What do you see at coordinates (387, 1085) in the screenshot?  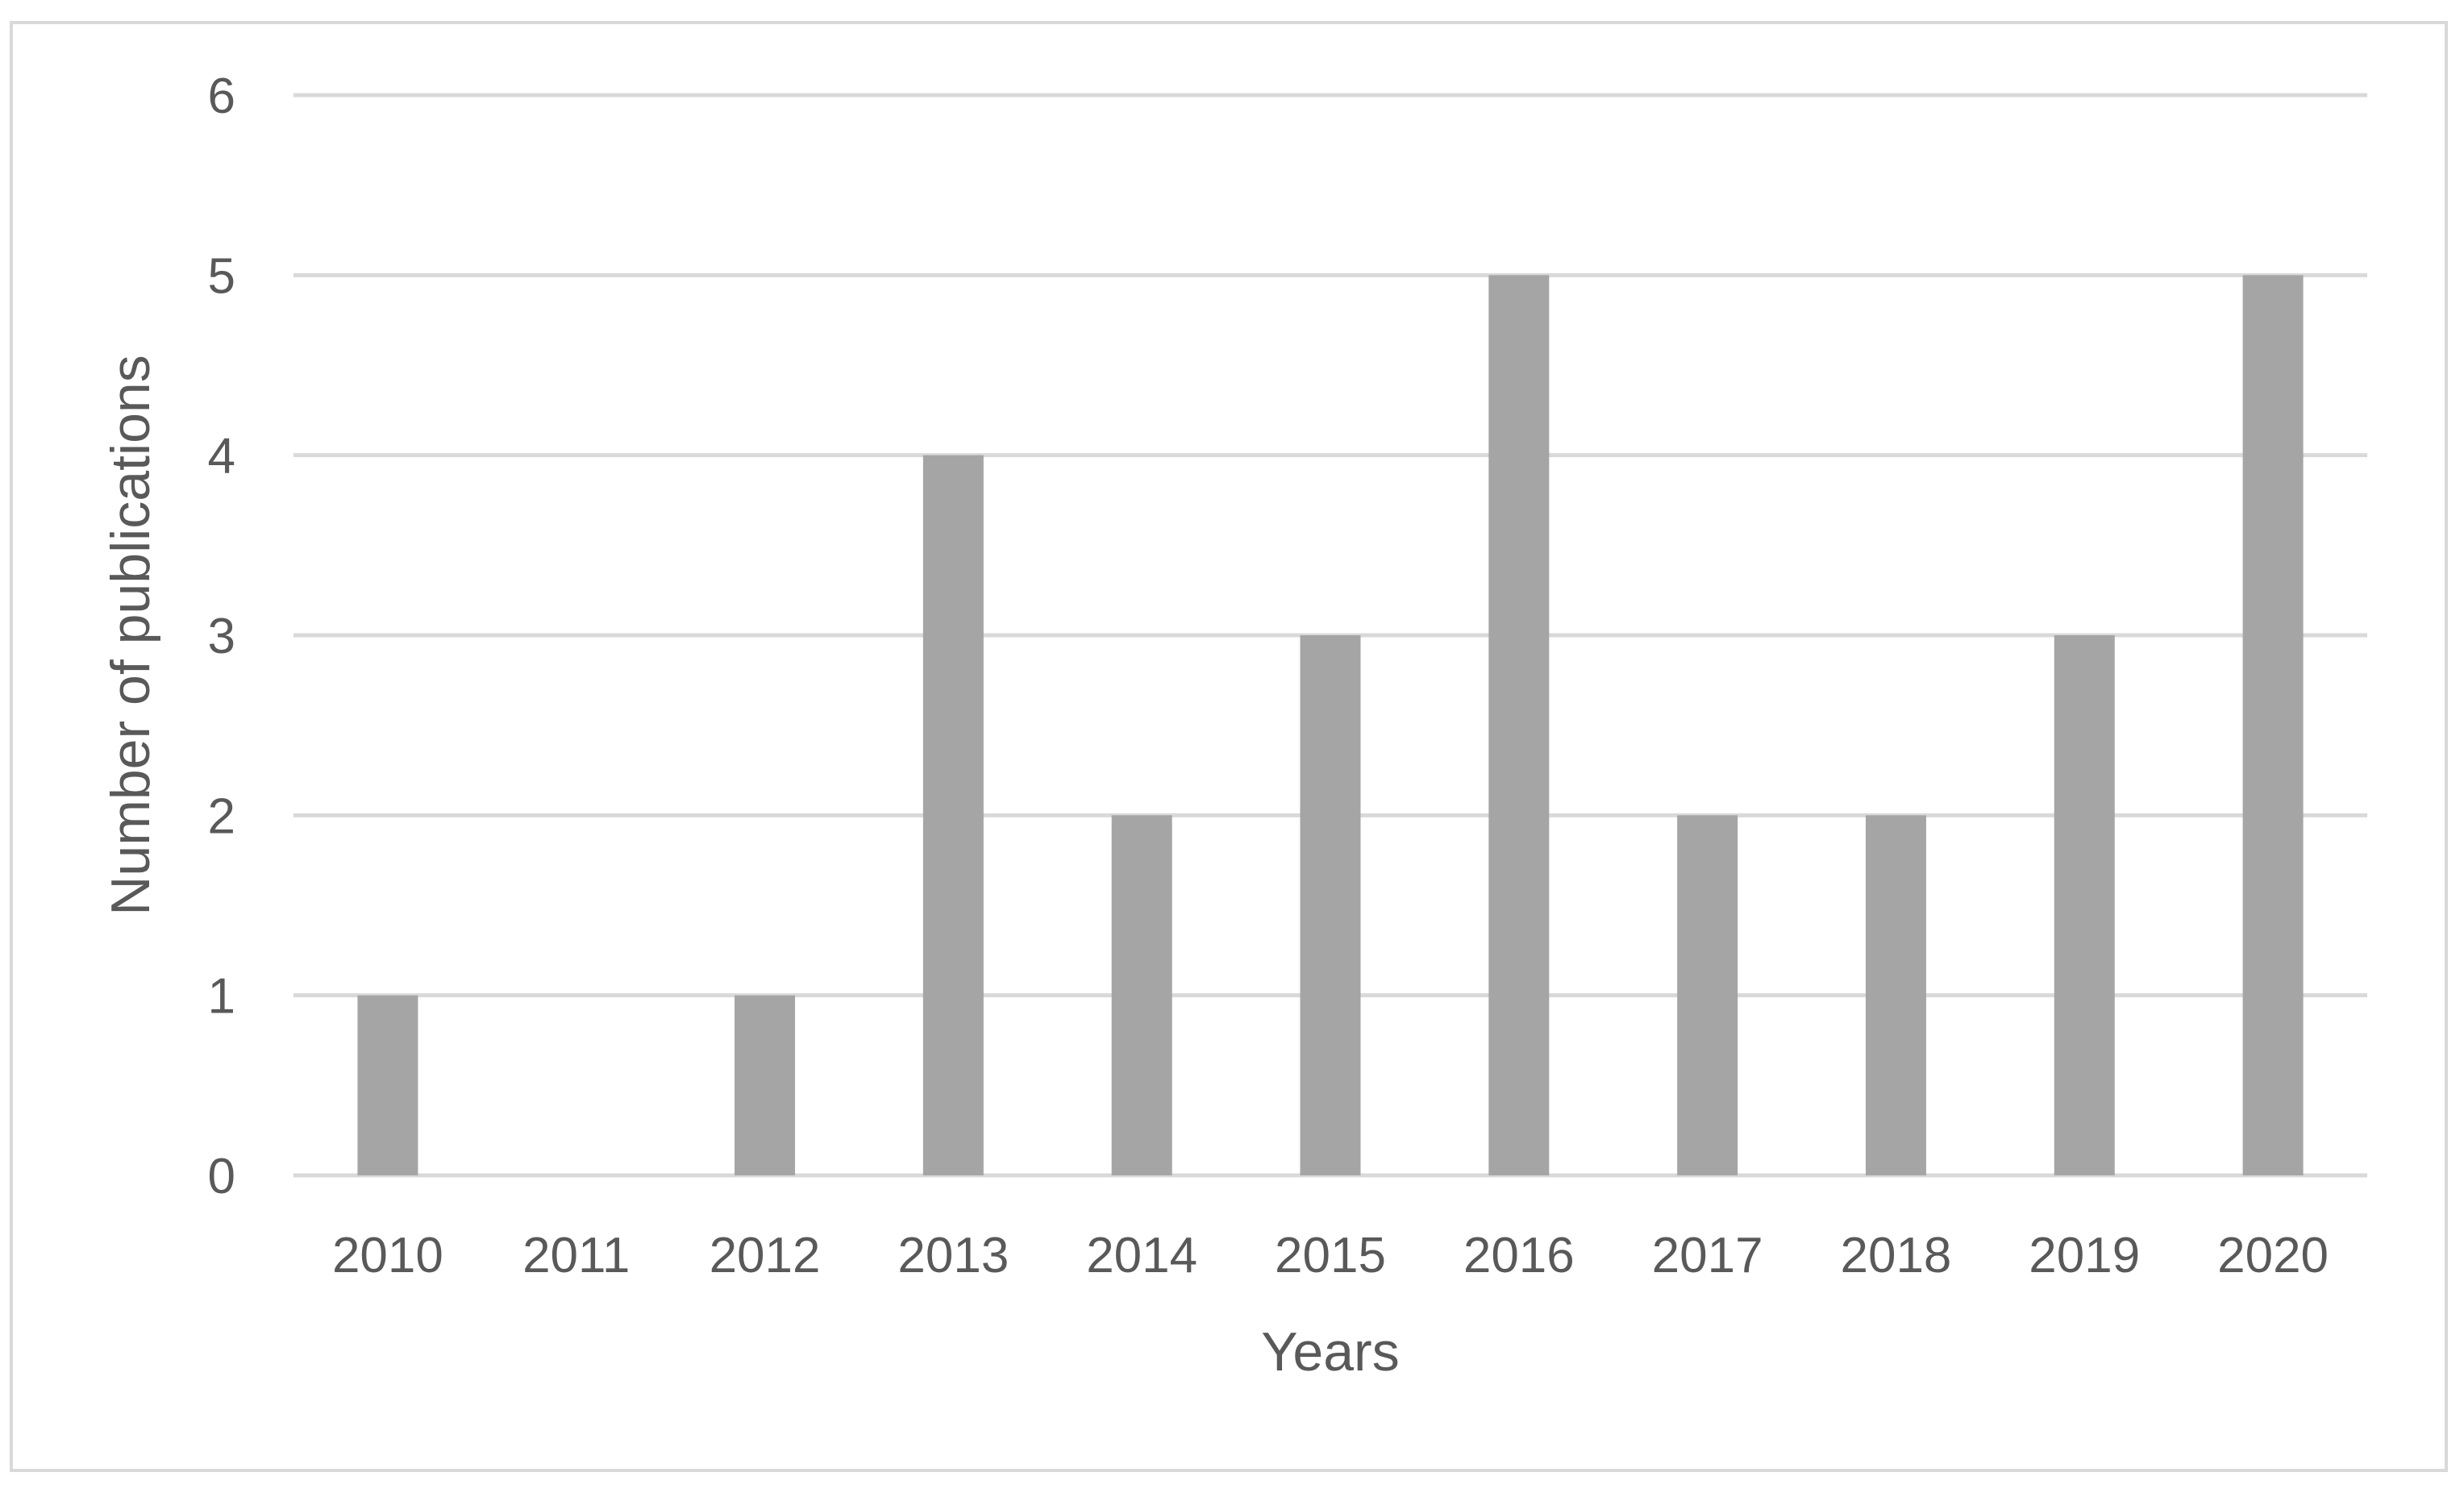 I see `bar-2010` at bounding box center [387, 1085].